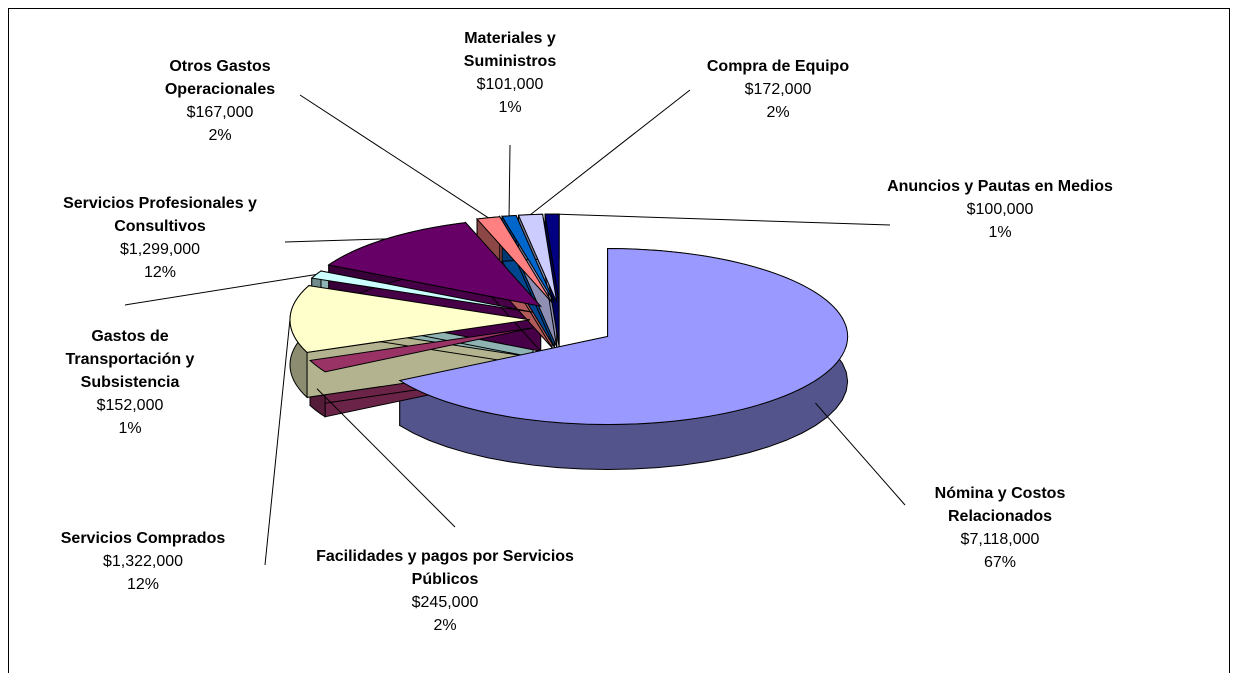  What do you see at coordinates (445, 602) in the screenshot?
I see `slice-value: $245,000` at bounding box center [445, 602].